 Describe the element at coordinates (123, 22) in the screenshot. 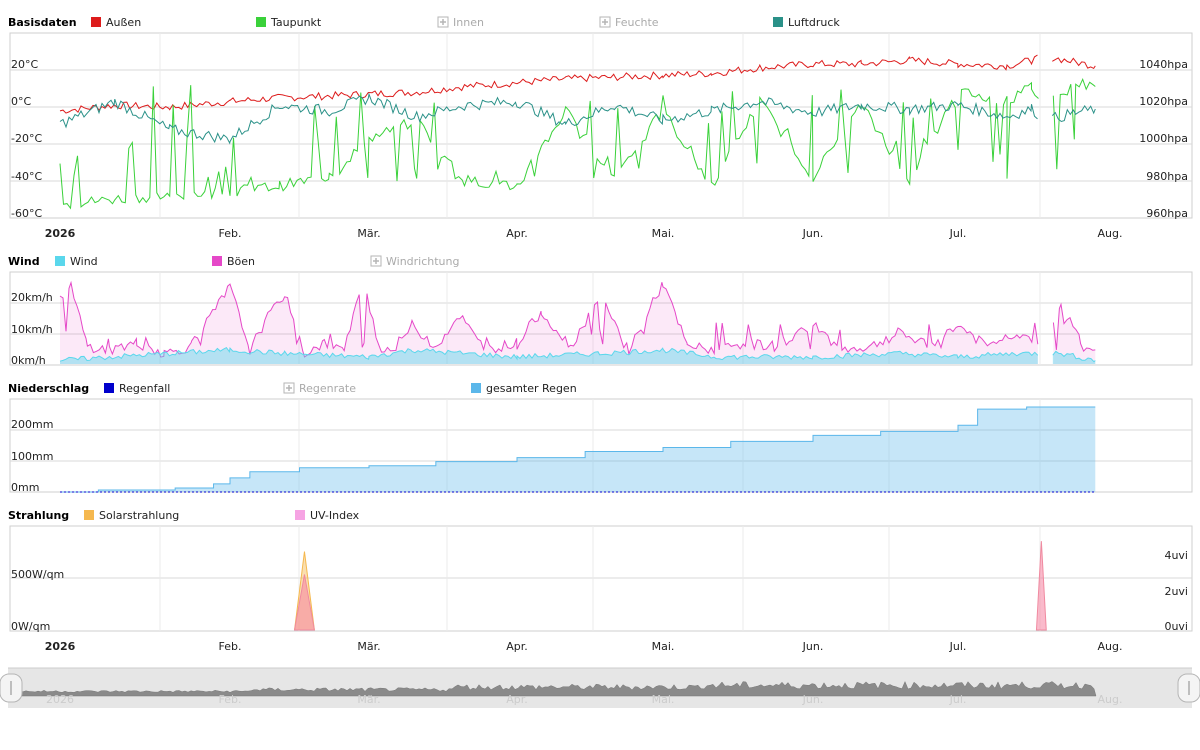

I see `basis-legend-label: Außen` at that location.